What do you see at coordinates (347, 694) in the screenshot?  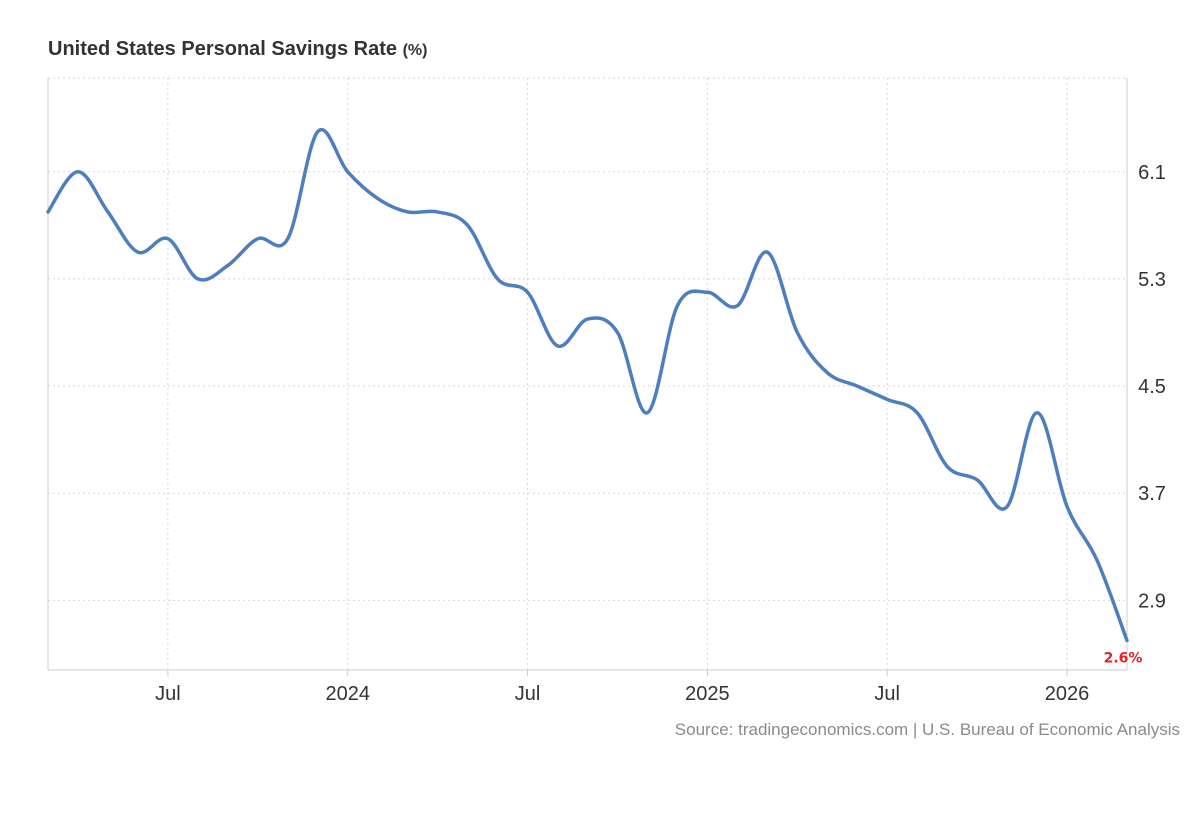 I see `x-tick-label: 2024` at bounding box center [347, 694].